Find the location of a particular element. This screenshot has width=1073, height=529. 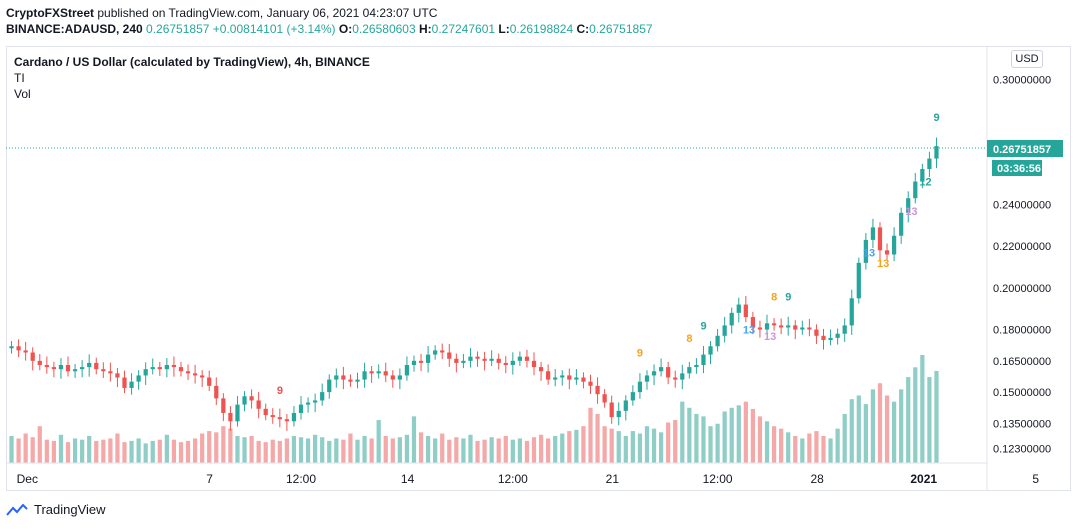

close-label: C: is located at coordinates (583, 29).